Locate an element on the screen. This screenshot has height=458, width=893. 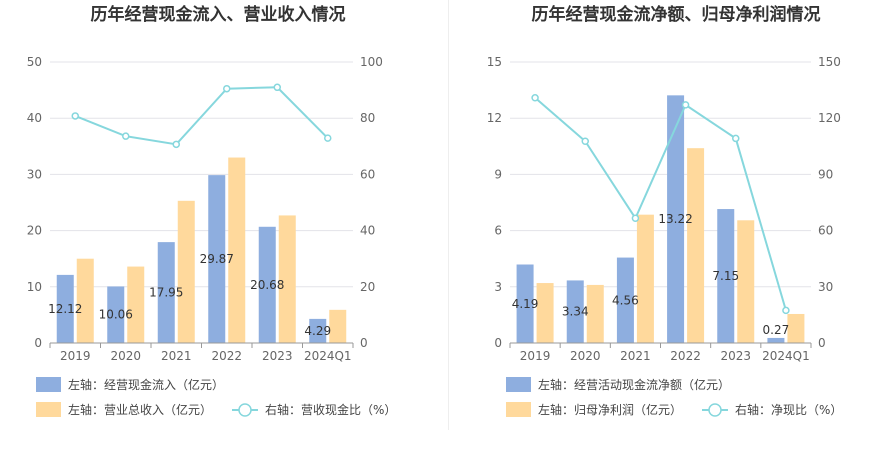
legend-label: 右轴：净现比（%） is located at coordinates (788, 409).